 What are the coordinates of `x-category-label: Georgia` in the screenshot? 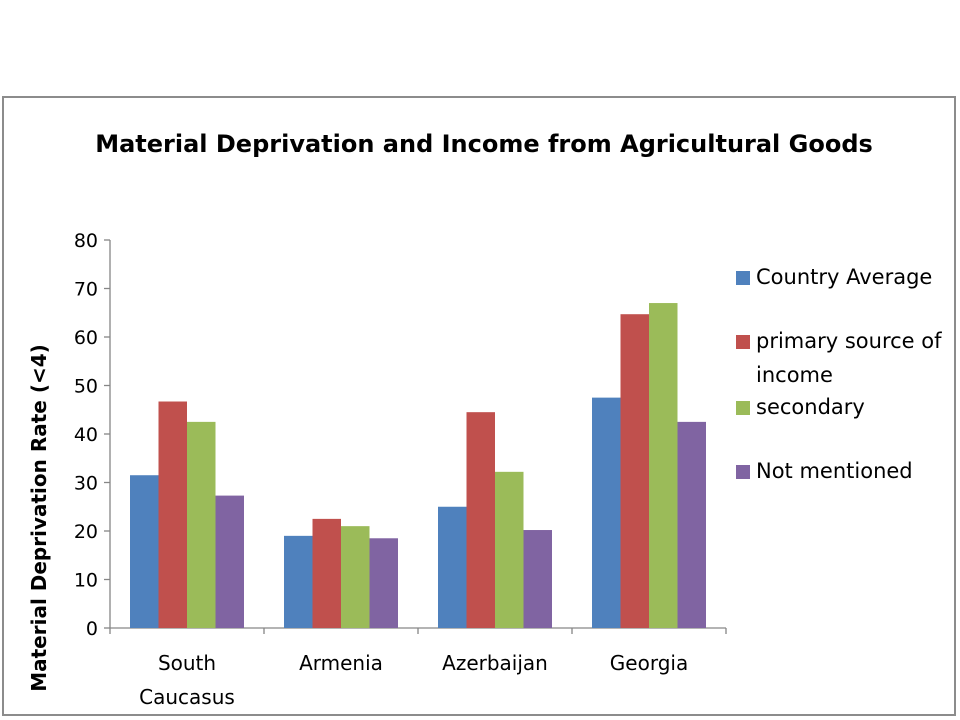 It's located at (649, 663).